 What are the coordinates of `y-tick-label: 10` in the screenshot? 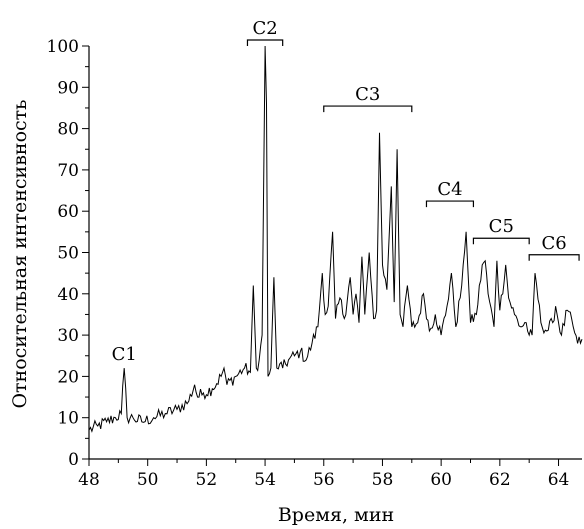 It's located at (68, 419).